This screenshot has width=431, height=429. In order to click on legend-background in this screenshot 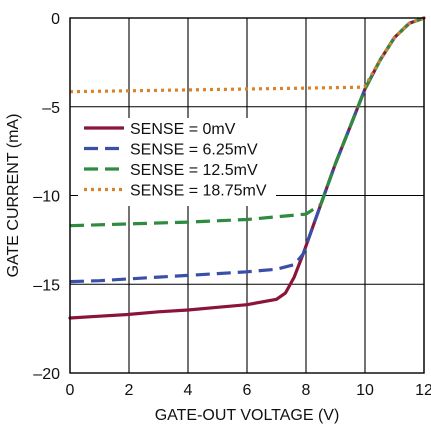, I will do `click(177, 162)`.